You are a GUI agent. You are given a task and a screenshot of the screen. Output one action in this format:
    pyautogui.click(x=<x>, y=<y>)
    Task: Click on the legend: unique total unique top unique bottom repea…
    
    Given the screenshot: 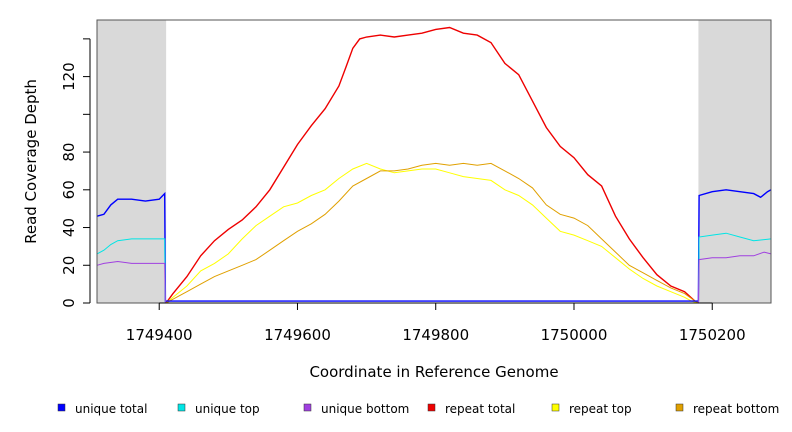 What is the action you would take?
    pyautogui.click(x=418, y=409)
    